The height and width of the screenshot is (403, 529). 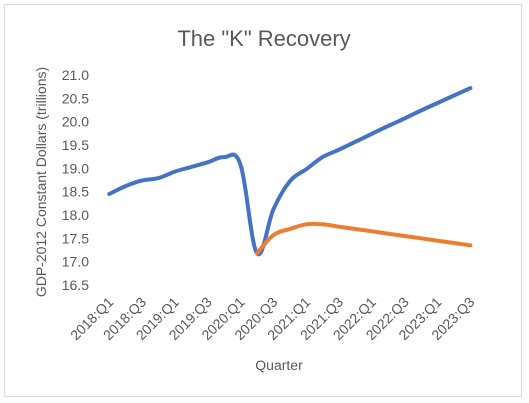 I want to click on y-tick-label: 19.5, so click(x=75, y=145).